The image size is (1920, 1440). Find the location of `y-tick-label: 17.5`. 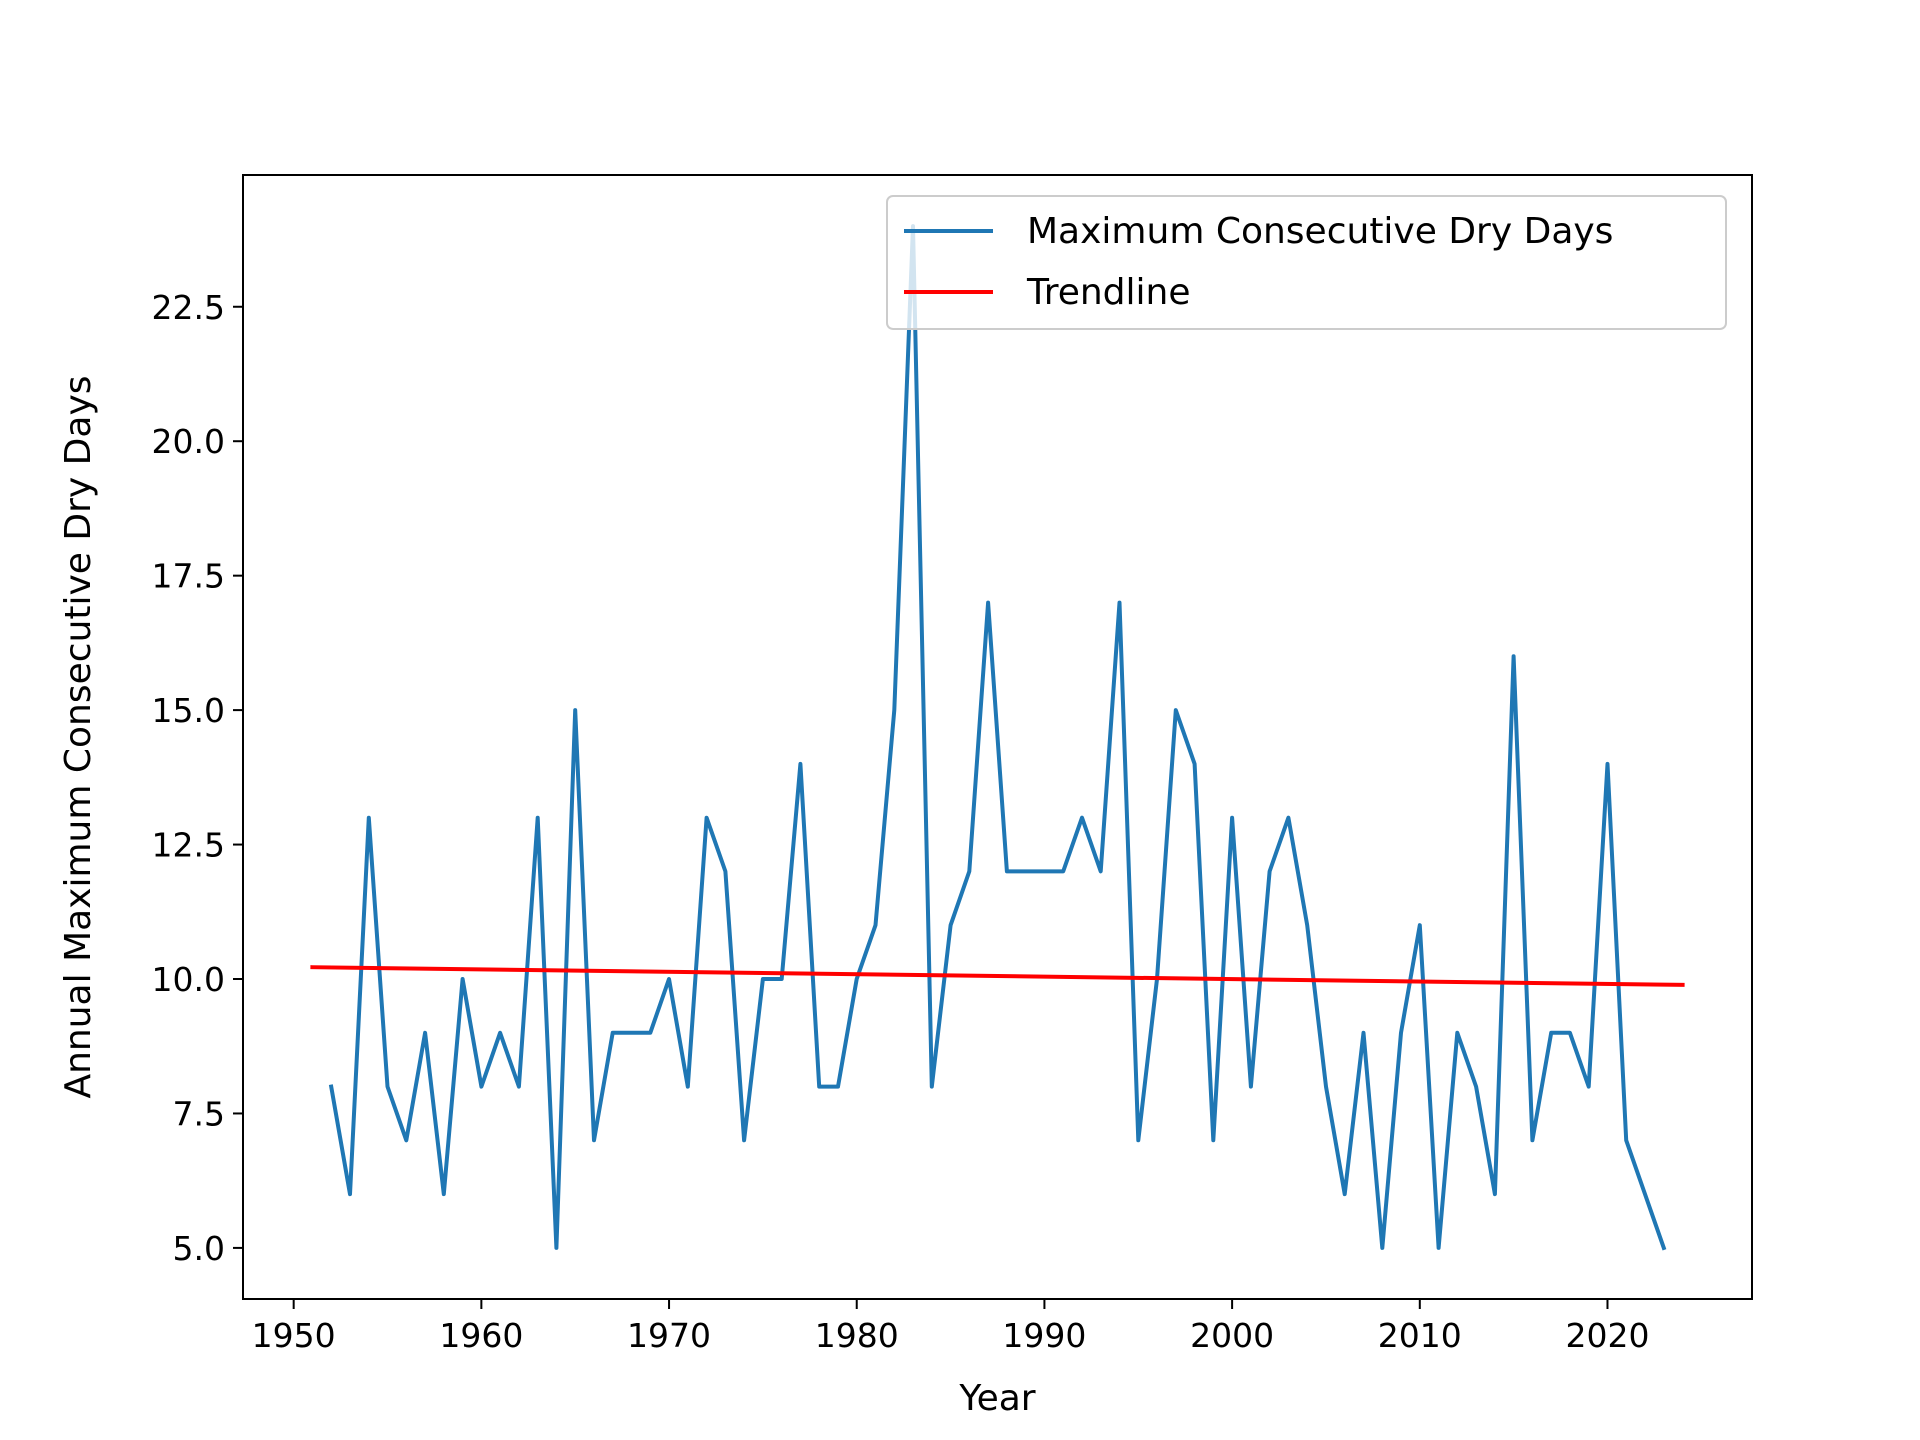

y-tick-label: 17.5 is located at coordinates (188, 576).